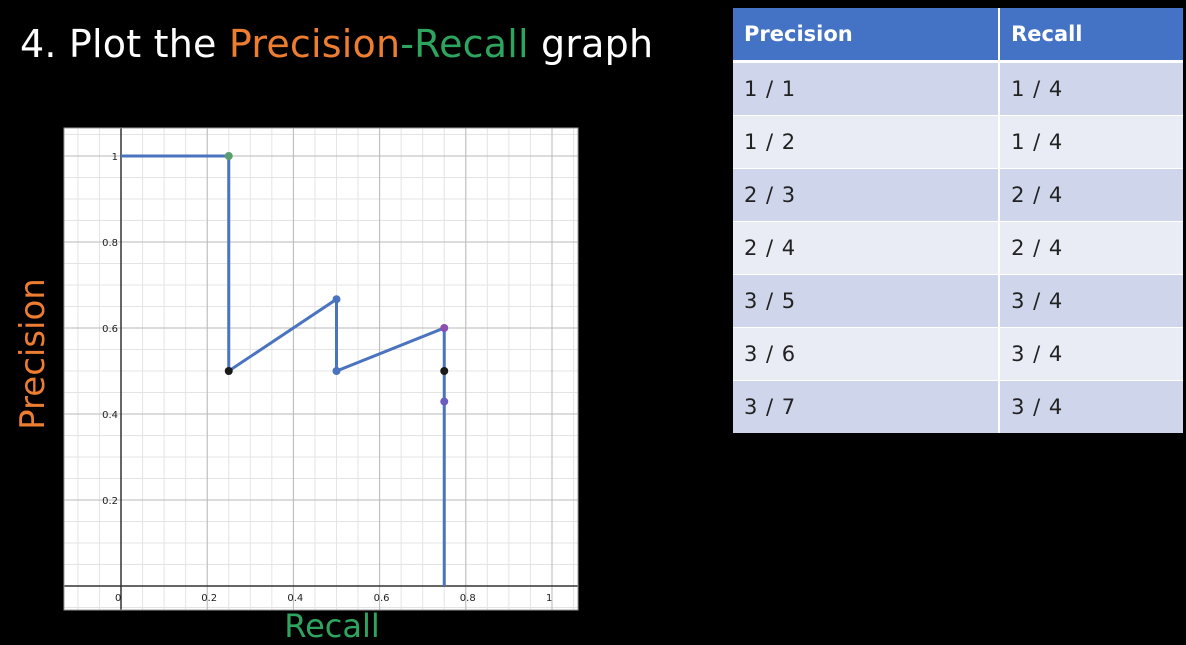 The image size is (1186, 645). What do you see at coordinates (33, 354) in the screenshot?
I see `y-axis-label: Precision` at bounding box center [33, 354].